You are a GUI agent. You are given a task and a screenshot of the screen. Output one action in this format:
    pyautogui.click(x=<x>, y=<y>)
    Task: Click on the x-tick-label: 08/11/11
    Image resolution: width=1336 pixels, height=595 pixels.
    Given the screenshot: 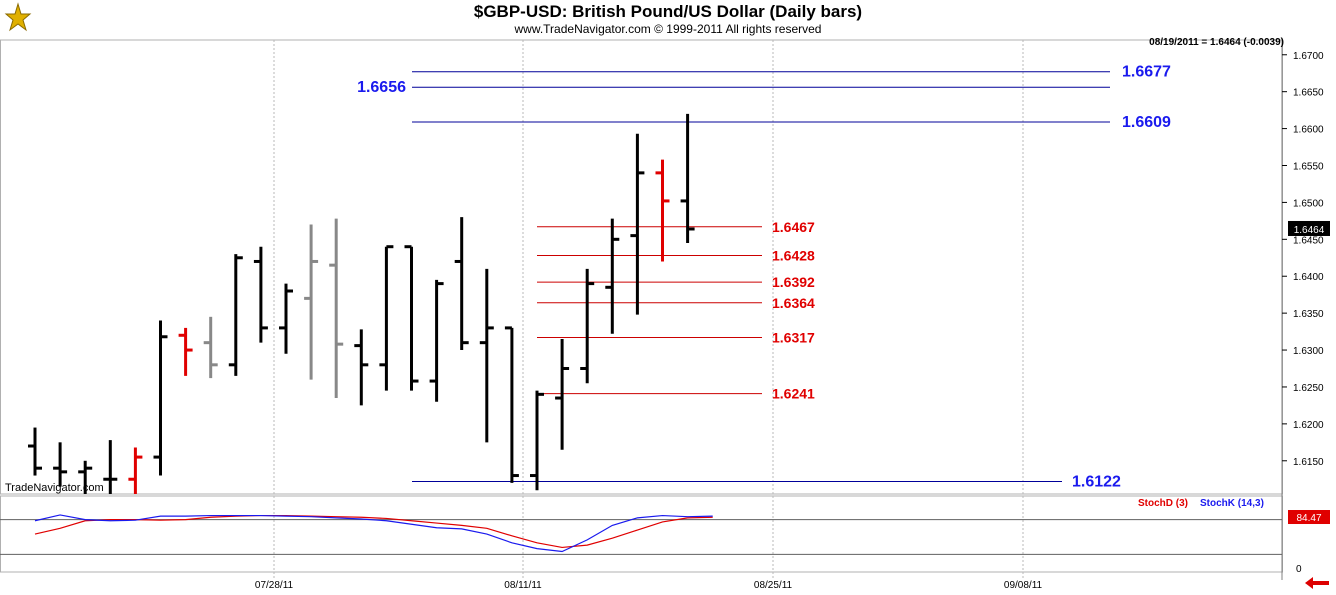 What is the action you would take?
    pyautogui.click(x=523, y=585)
    